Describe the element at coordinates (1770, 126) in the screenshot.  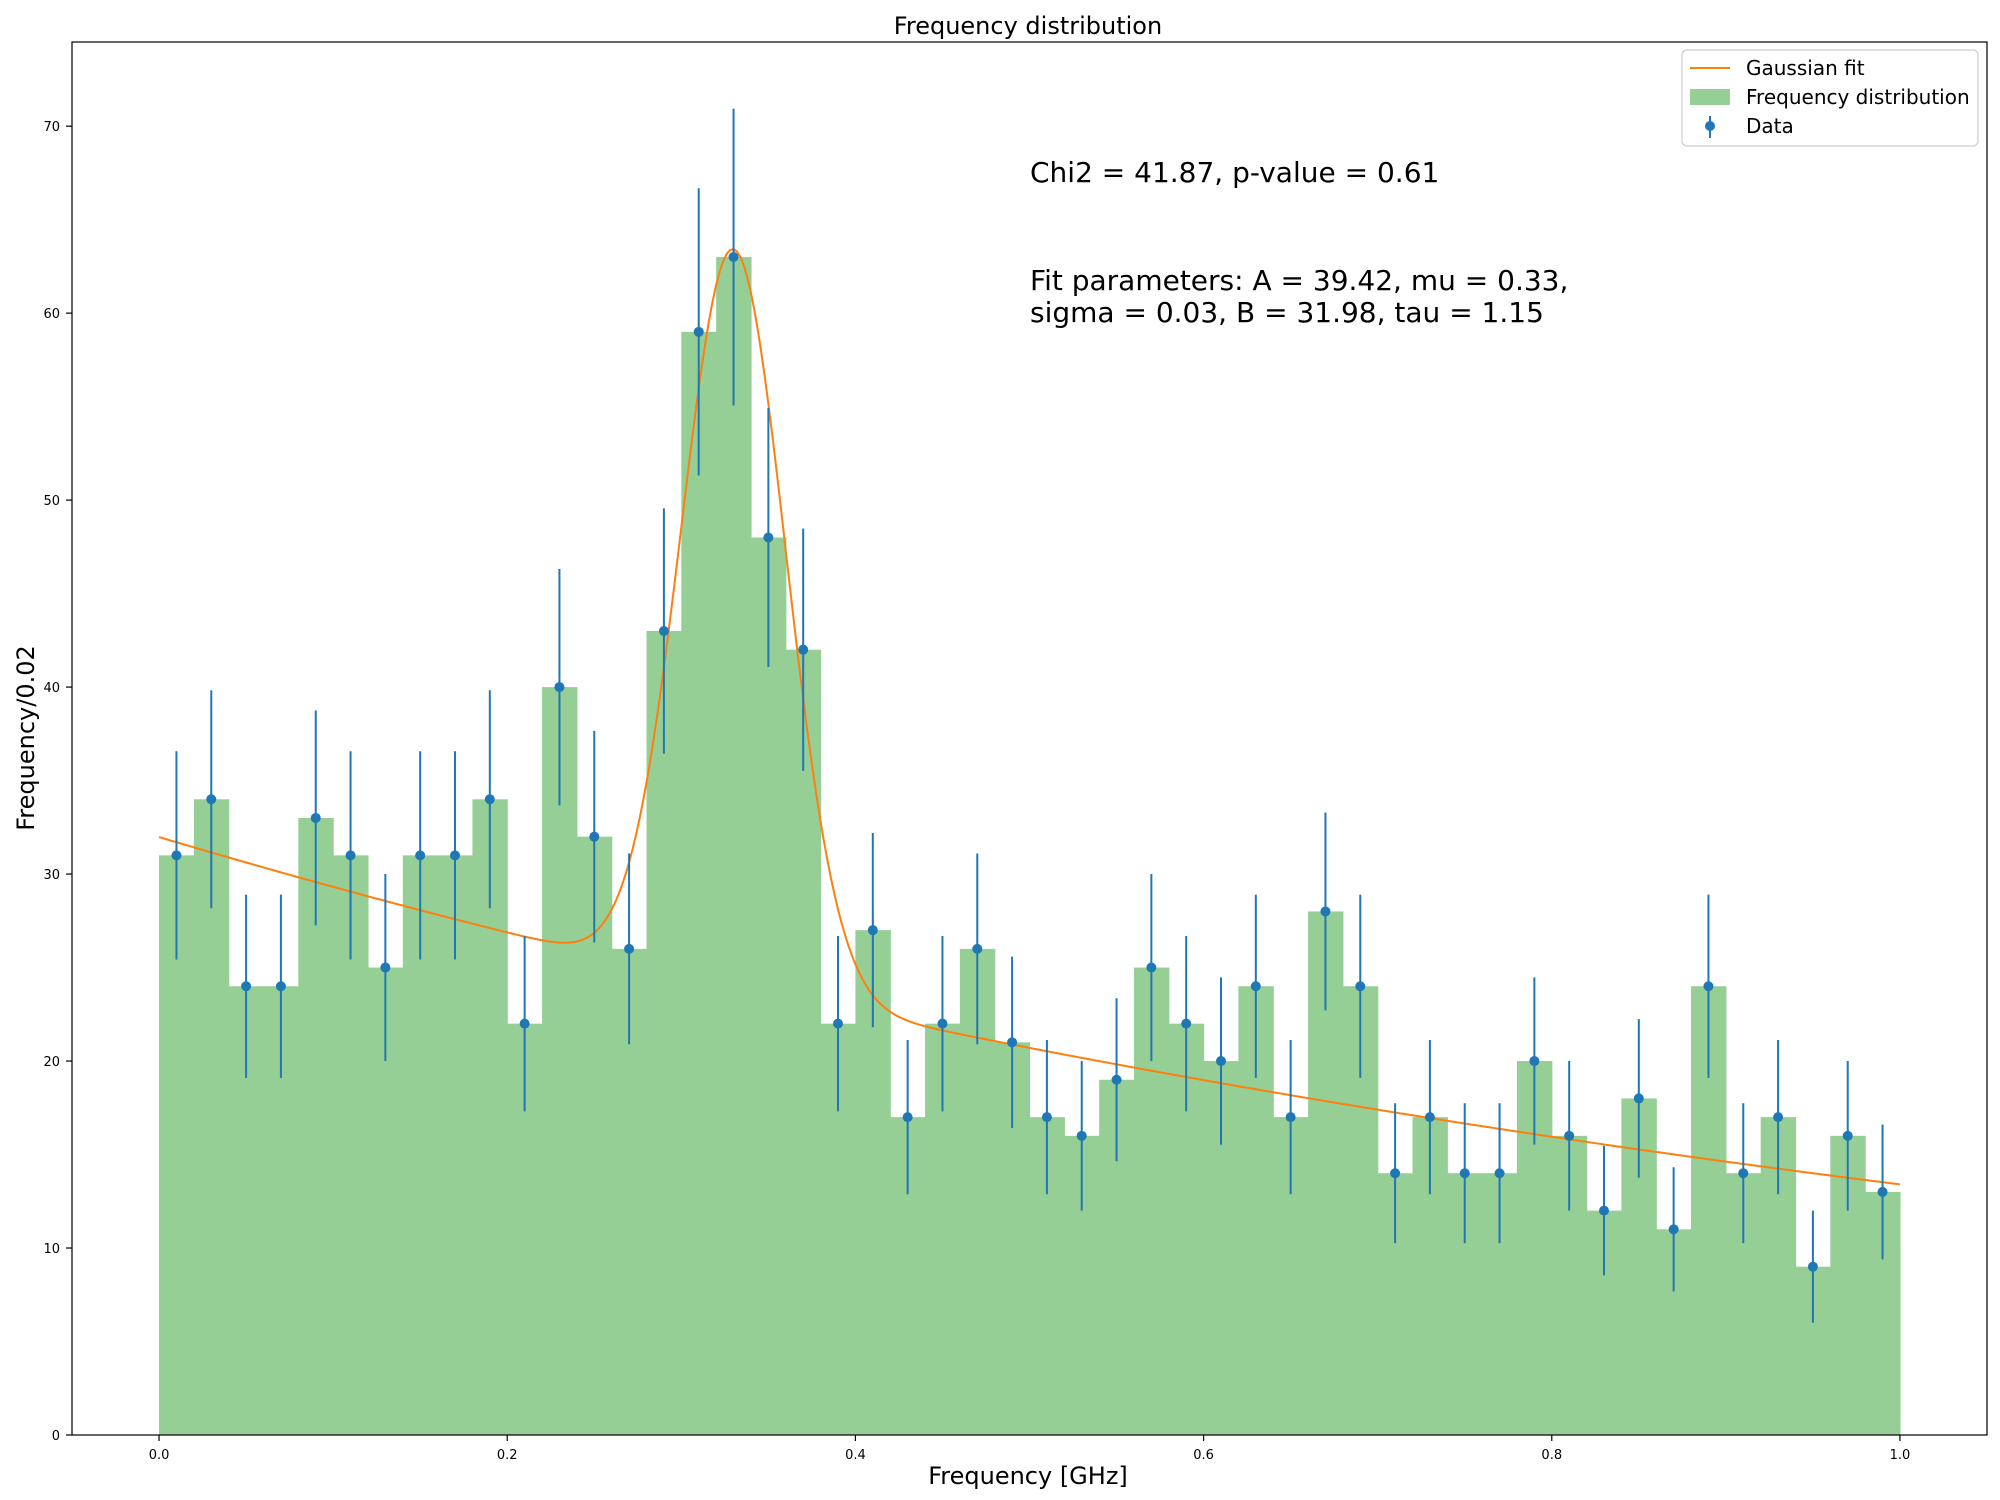
I see `legend-data-label: Data` at that location.